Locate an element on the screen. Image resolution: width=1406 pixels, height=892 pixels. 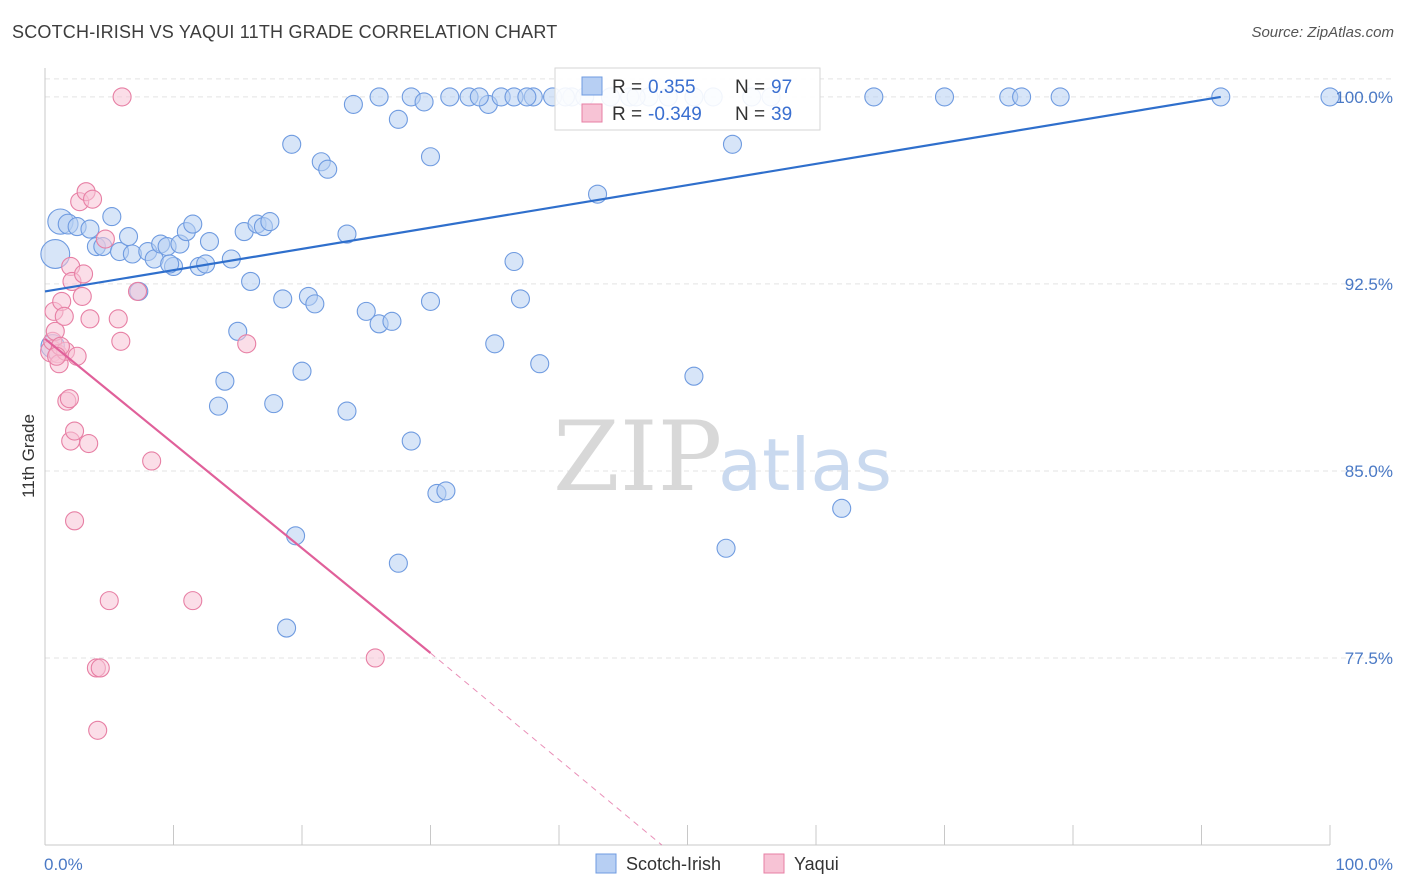
series-legend: Scotch-Irish Yaqui is located at coordinates (717, 863).